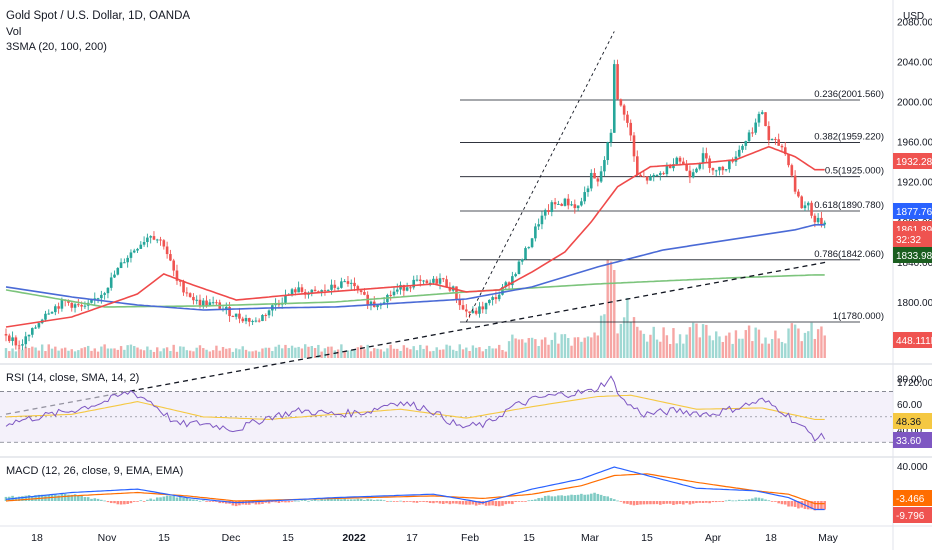 The image size is (932, 555). Describe the element at coordinates (529, 538) in the screenshot. I see `time-tick-label: 15` at that location.